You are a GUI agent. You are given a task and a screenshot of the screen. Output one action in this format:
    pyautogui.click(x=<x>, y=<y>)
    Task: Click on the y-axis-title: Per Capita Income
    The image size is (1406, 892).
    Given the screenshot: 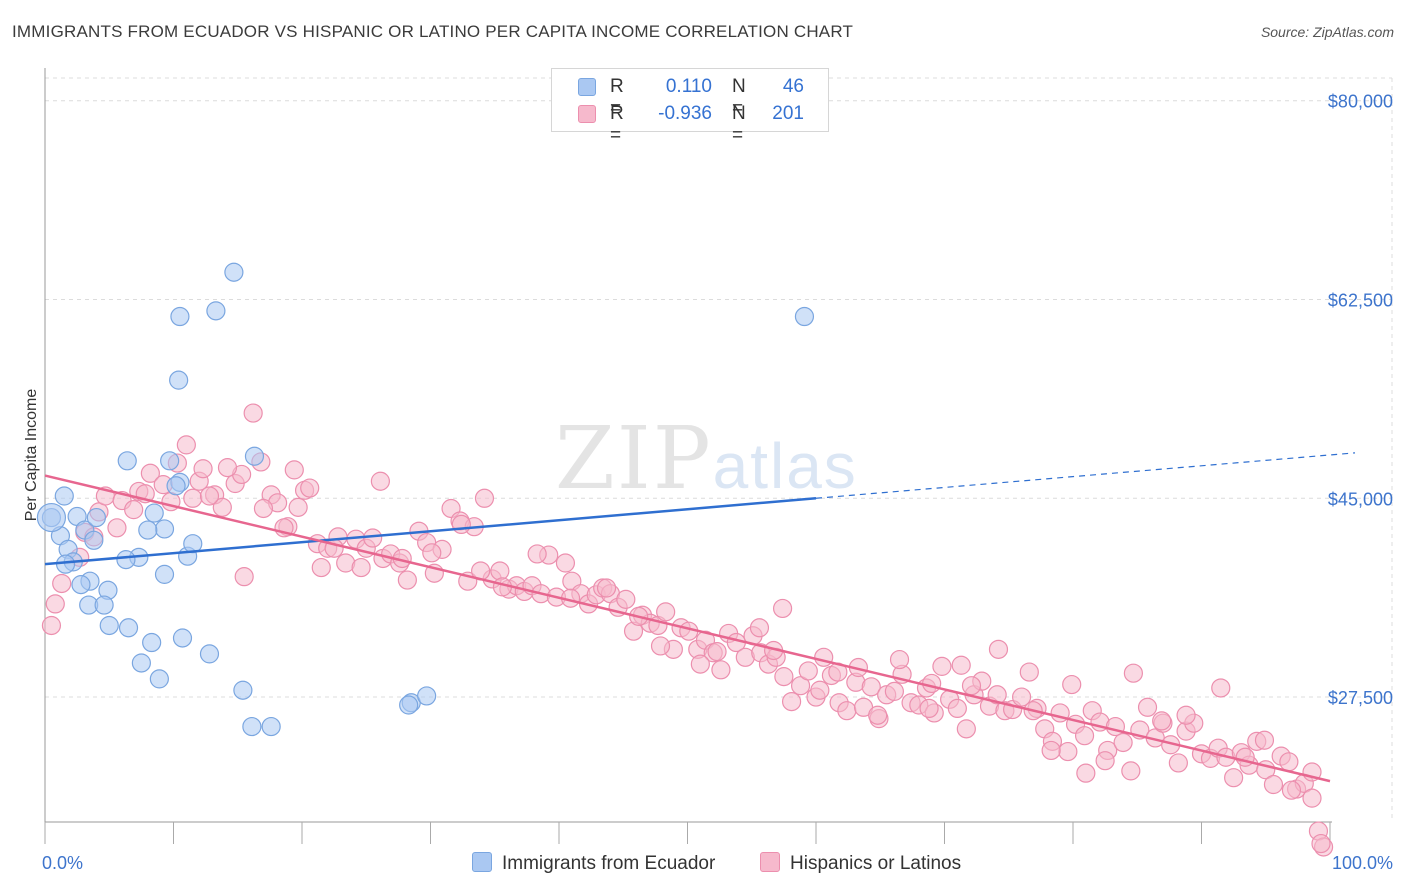 What is the action you would take?
    pyautogui.click(x=31, y=455)
    